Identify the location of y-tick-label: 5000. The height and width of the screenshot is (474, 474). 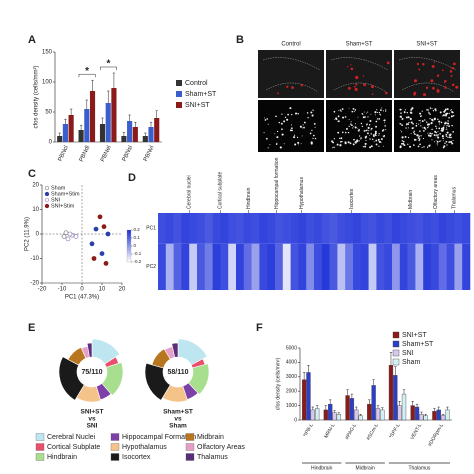
(291, 348).